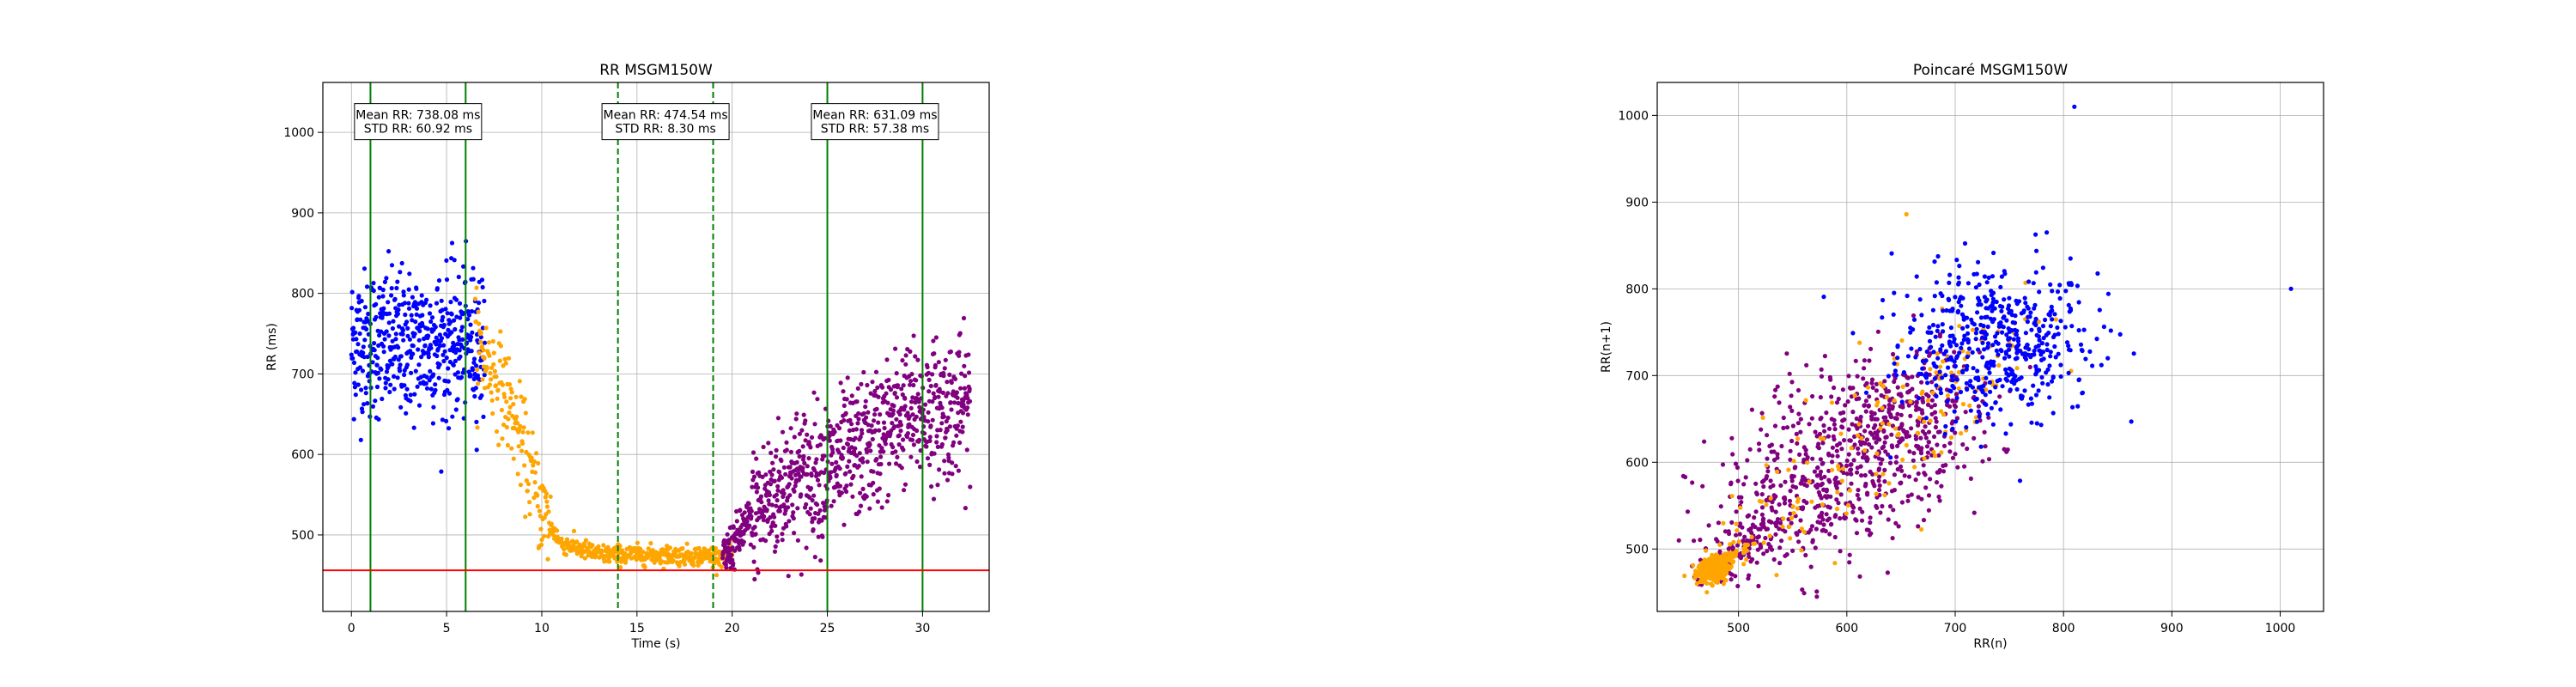  Describe the element at coordinates (1606, 347) in the screenshot. I see `poincare-y-axis-label: RR(n+1)` at that location.